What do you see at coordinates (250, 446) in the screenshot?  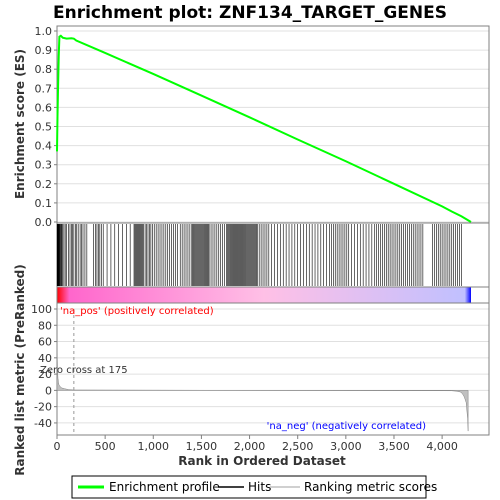 I see `x-tick-label: 2,000` at bounding box center [250, 446].